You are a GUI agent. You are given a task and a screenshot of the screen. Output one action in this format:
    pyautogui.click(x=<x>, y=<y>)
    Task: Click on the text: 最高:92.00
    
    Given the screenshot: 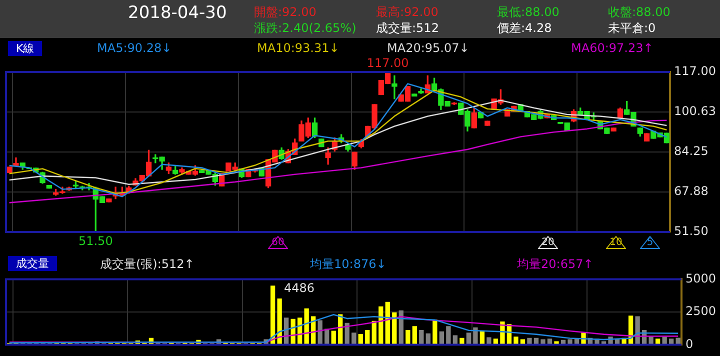 What is the action you would take?
    pyautogui.click(x=407, y=12)
    